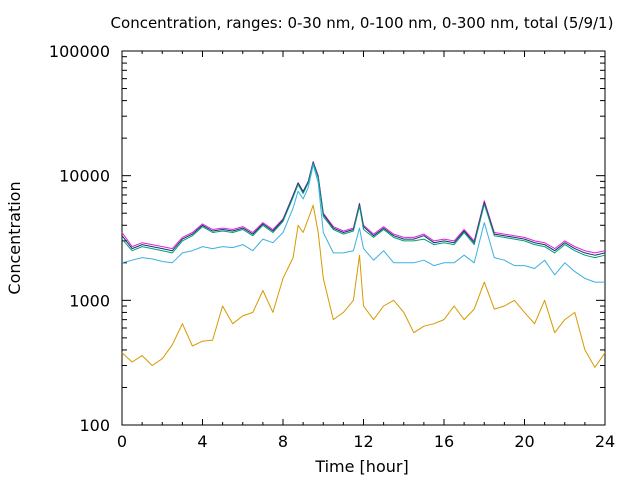  Describe the element at coordinates (524, 441) in the screenshot. I see `x-tick-label: 20` at that location.